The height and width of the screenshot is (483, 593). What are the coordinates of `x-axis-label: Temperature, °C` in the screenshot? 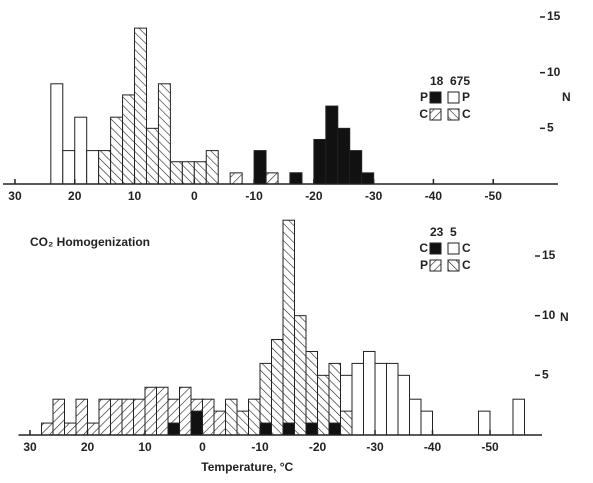 It's located at (247, 467).